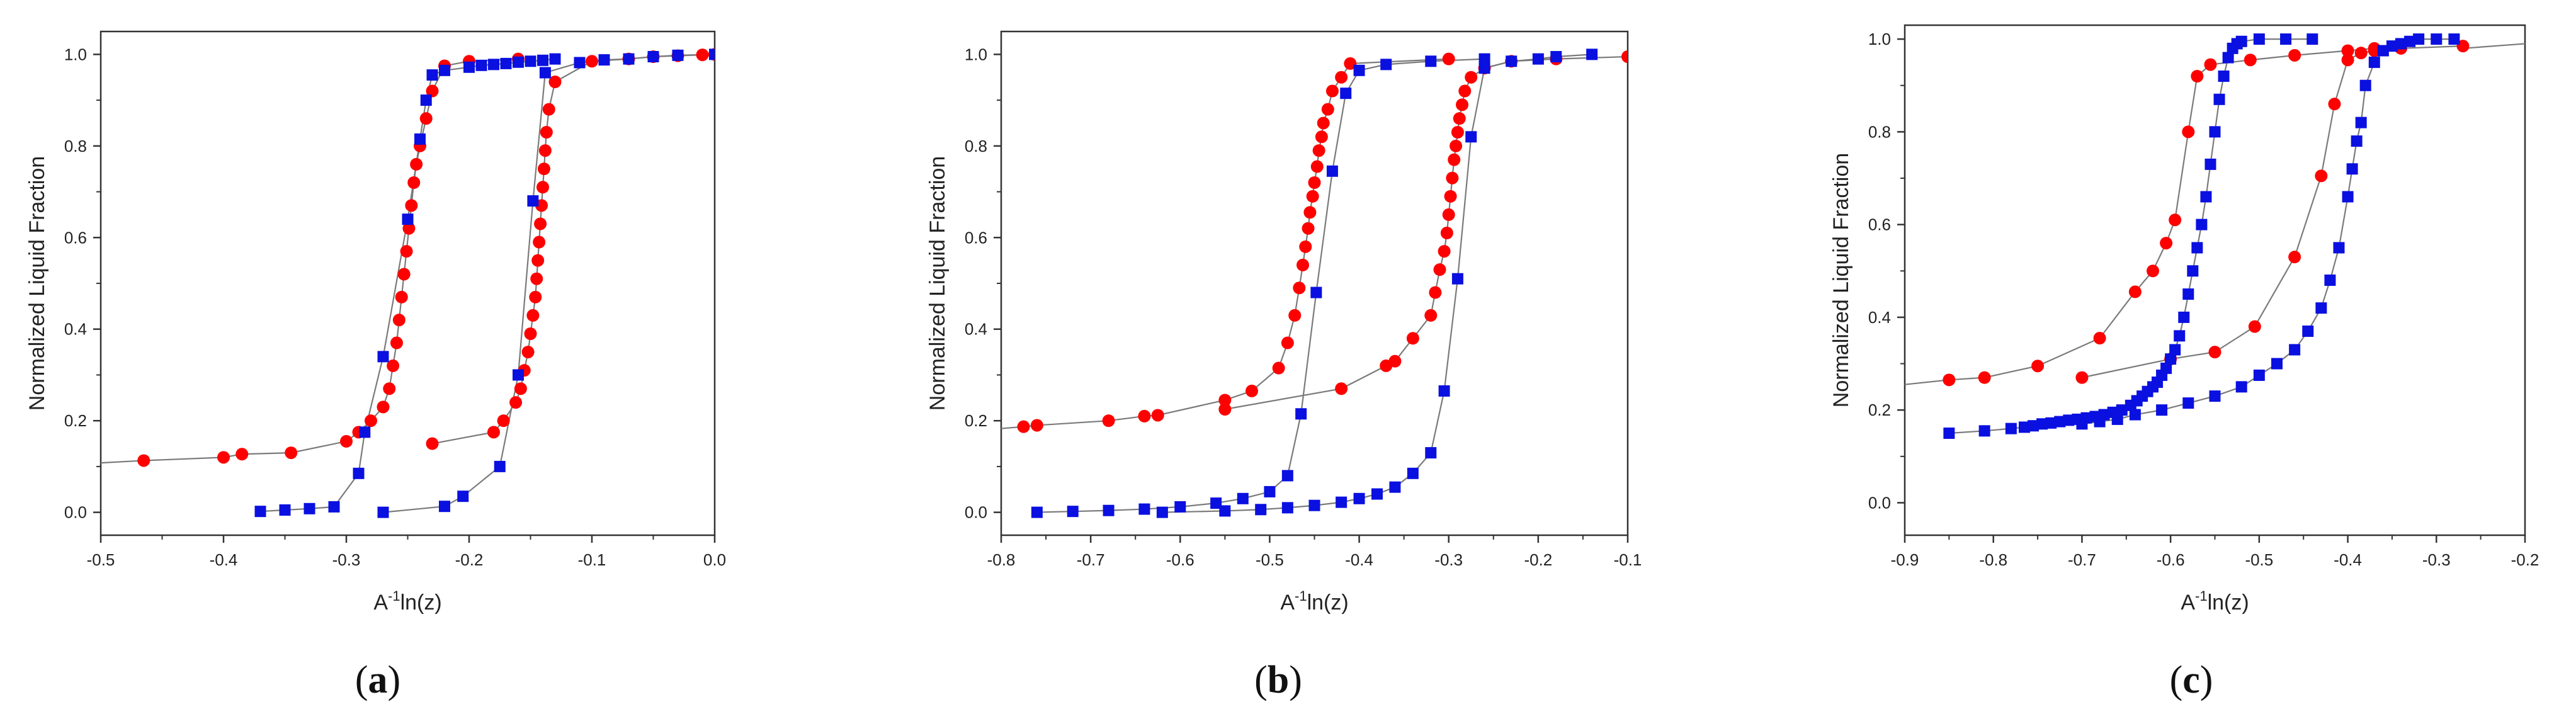 The width and height of the screenshot is (2576, 726). Describe the element at coordinates (2259, 559) in the screenshot. I see `x-tick-label: -0.5` at that location.